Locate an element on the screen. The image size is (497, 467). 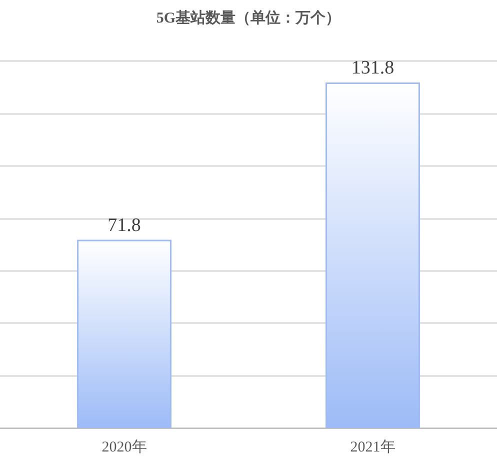
x-tick-label: 2021年 is located at coordinates (373, 447).